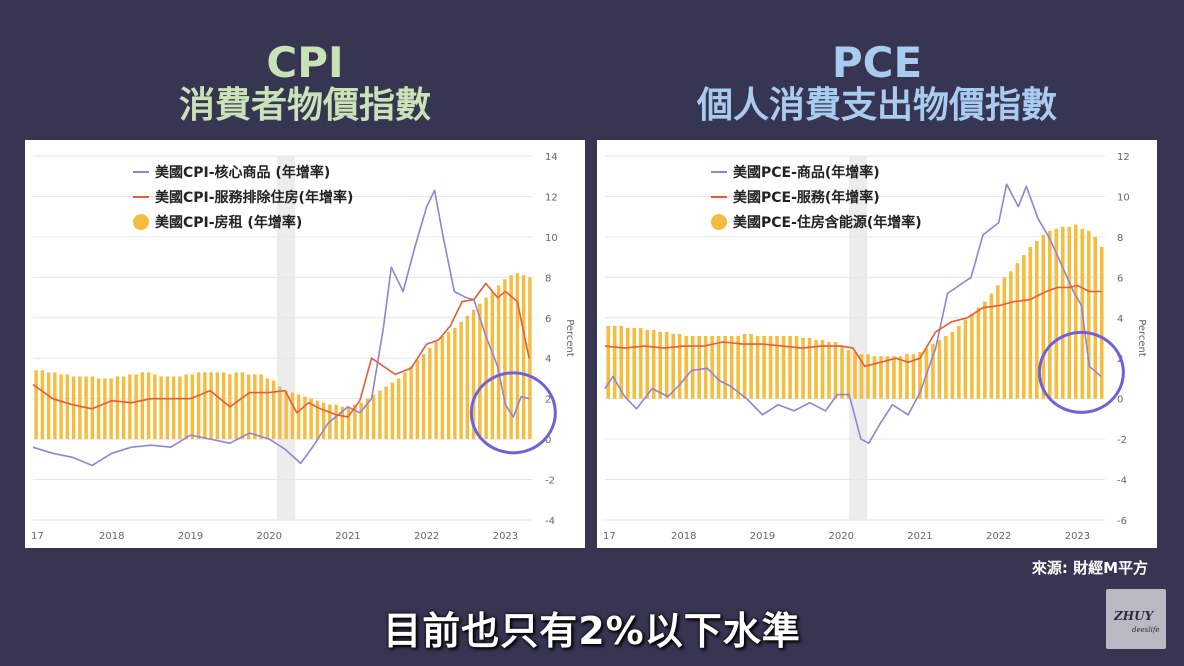 Image resolution: width=1184 pixels, height=666 pixels. What do you see at coordinates (609, 536) in the screenshot?
I see `x-tick-label: 17` at bounding box center [609, 536].